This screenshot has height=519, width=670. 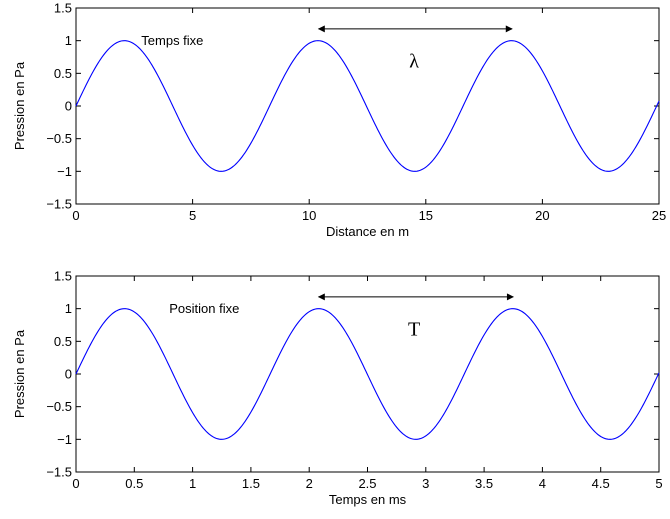 What do you see at coordinates (59, 406) in the screenshot?
I see `bottom-y-tick-label: −0.5` at bounding box center [59, 406].